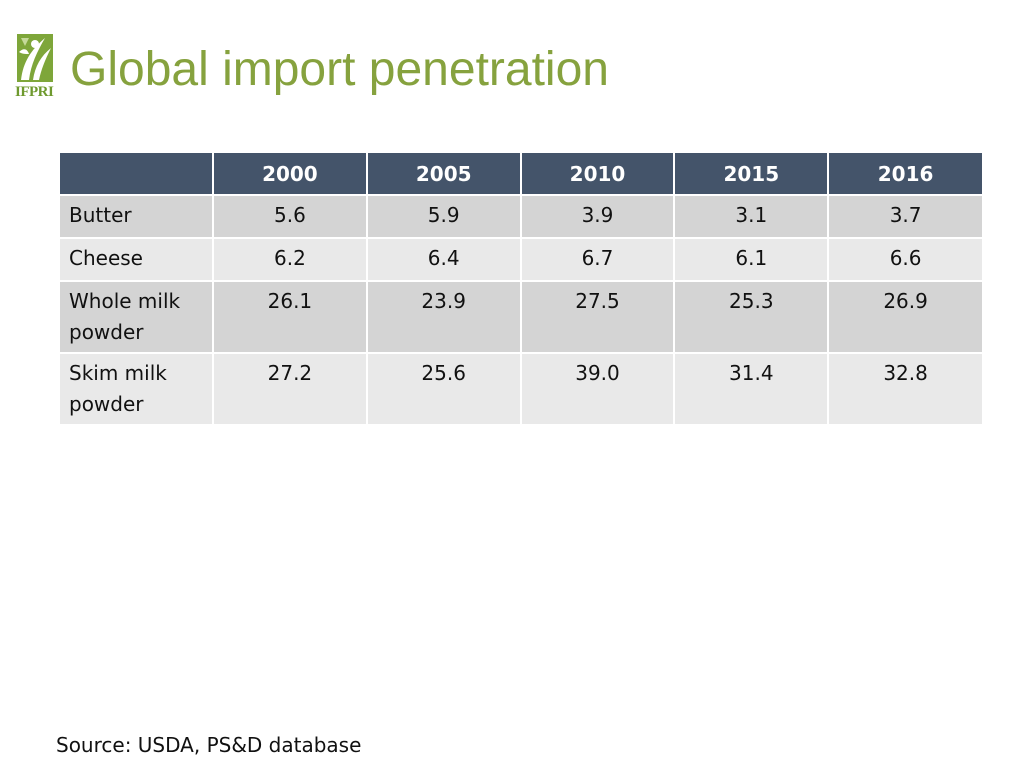  What do you see at coordinates (752, 174) in the screenshot?
I see `column-header: 2015` at bounding box center [752, 174].